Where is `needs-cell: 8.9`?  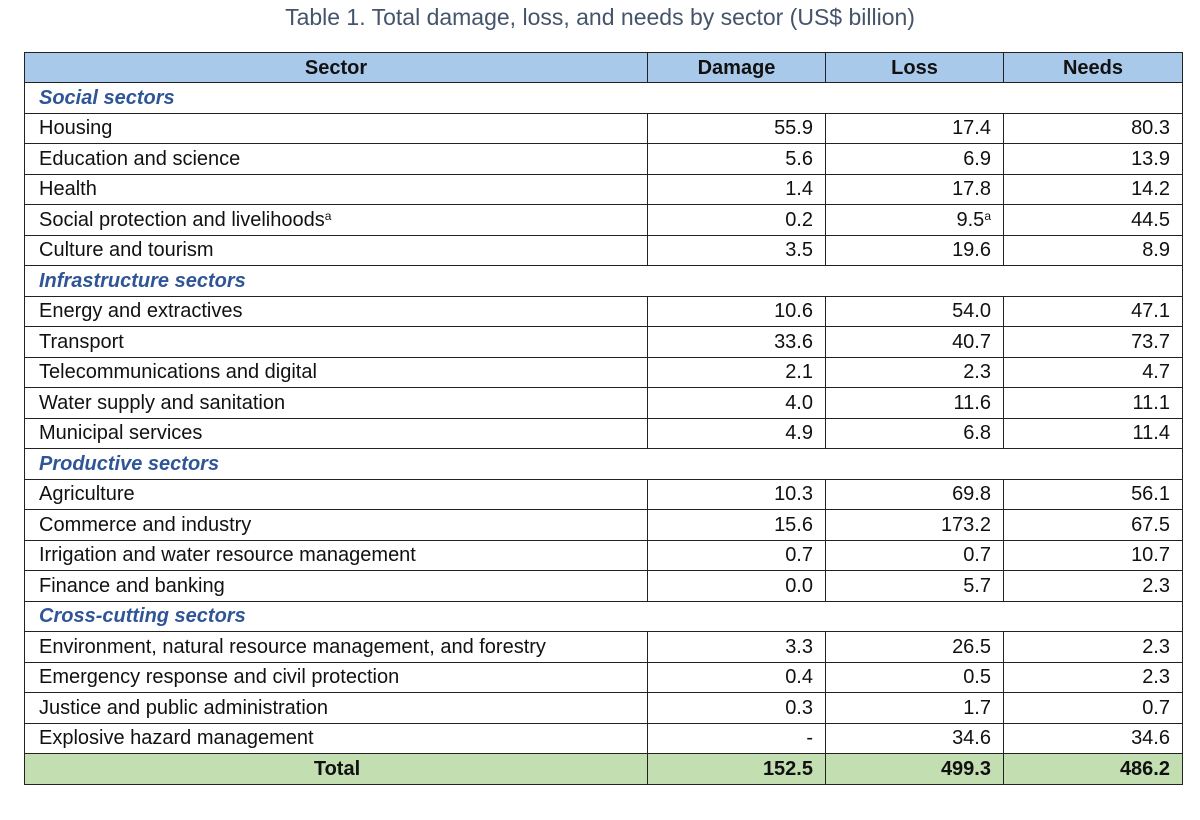 needs-cell: 8.9 is located at coordinates (1093, 250).